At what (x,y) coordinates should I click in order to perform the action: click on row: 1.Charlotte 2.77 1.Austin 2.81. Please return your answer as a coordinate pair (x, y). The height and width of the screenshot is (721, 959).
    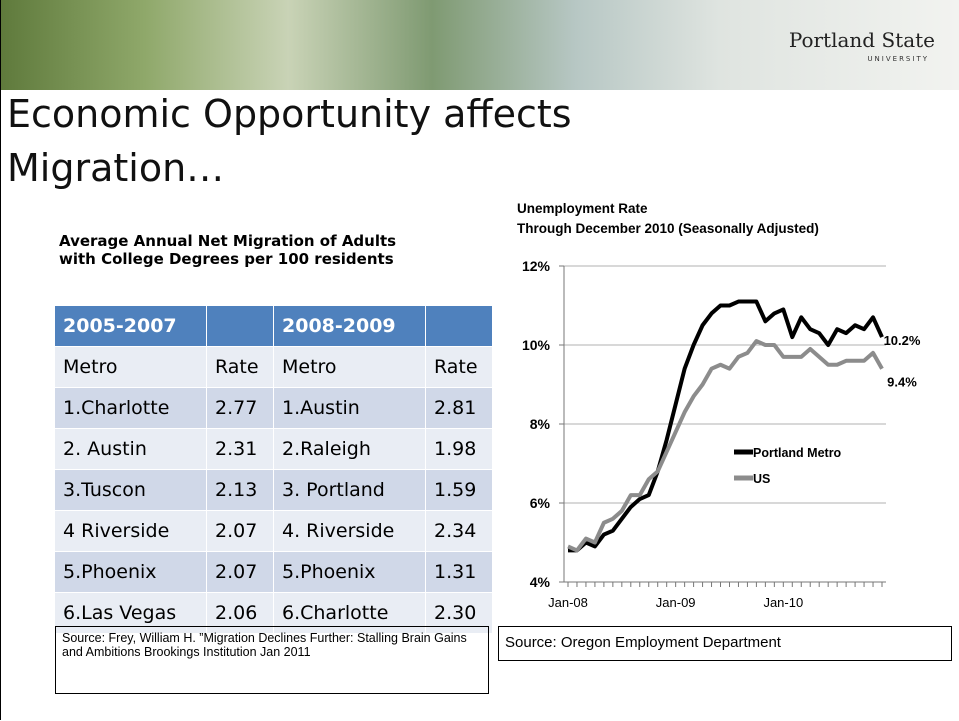
    Looking at the image, I should click on (273, 408).